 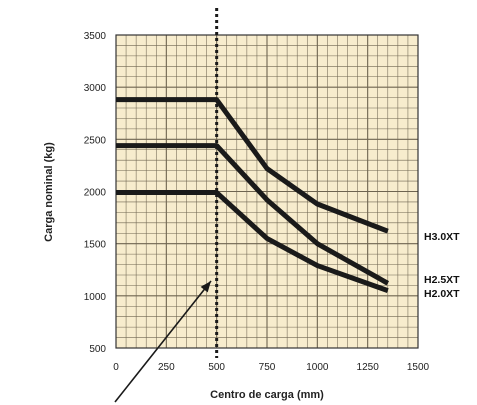 What do you see at coordinates (166, 367) in the screenshot?
I see `x-tick-label: 250` at bounding box center [166, 367].